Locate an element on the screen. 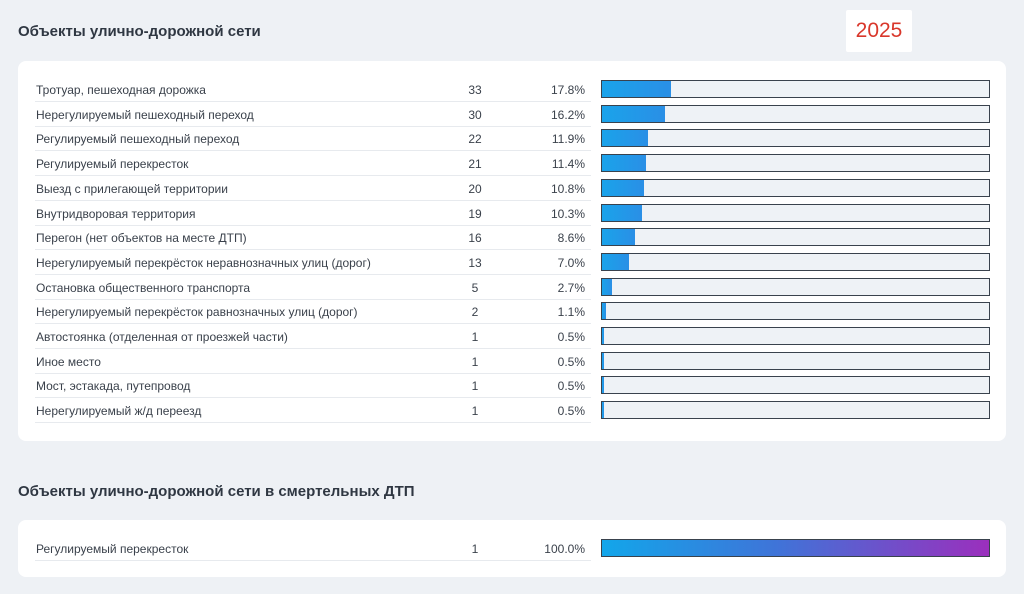 The width and height of the screenshot is (1024, 594). category-label: Внутридворовая территория is located at coordinates (116, 213).